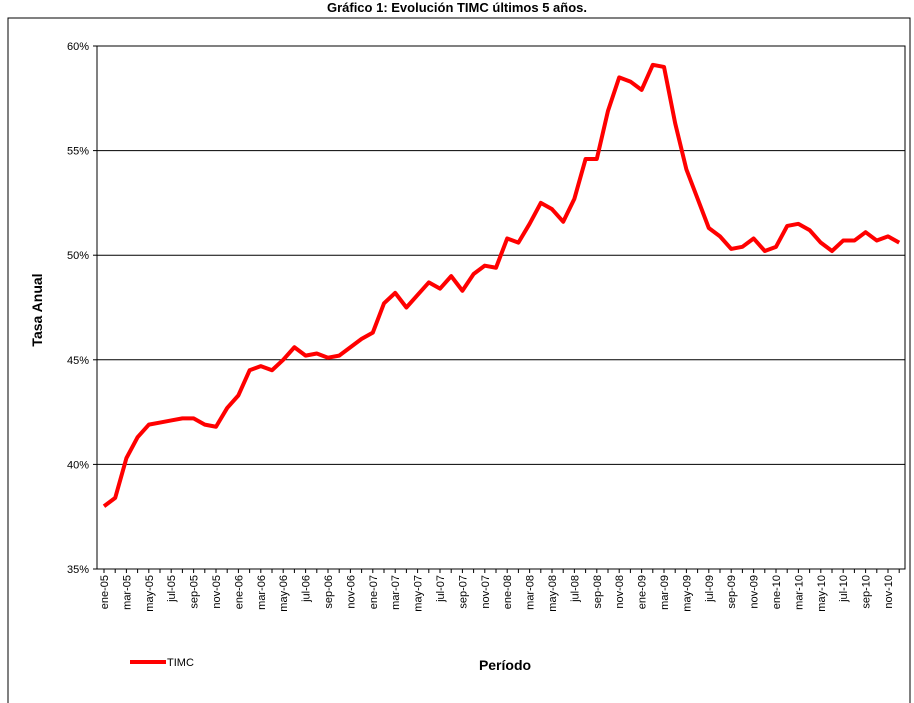 This screenshot has height=703, width=914. What do you see at coordinates (78, 256) in the screenshot?
I see `y-tick-label: 50%` at bounding box center [78, 256].